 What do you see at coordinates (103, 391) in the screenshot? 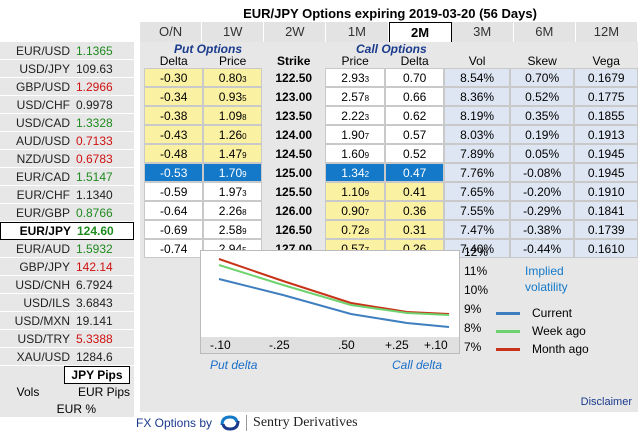
I see `eur-pips-option: EUR Pips` at bounding box center [103, 391].